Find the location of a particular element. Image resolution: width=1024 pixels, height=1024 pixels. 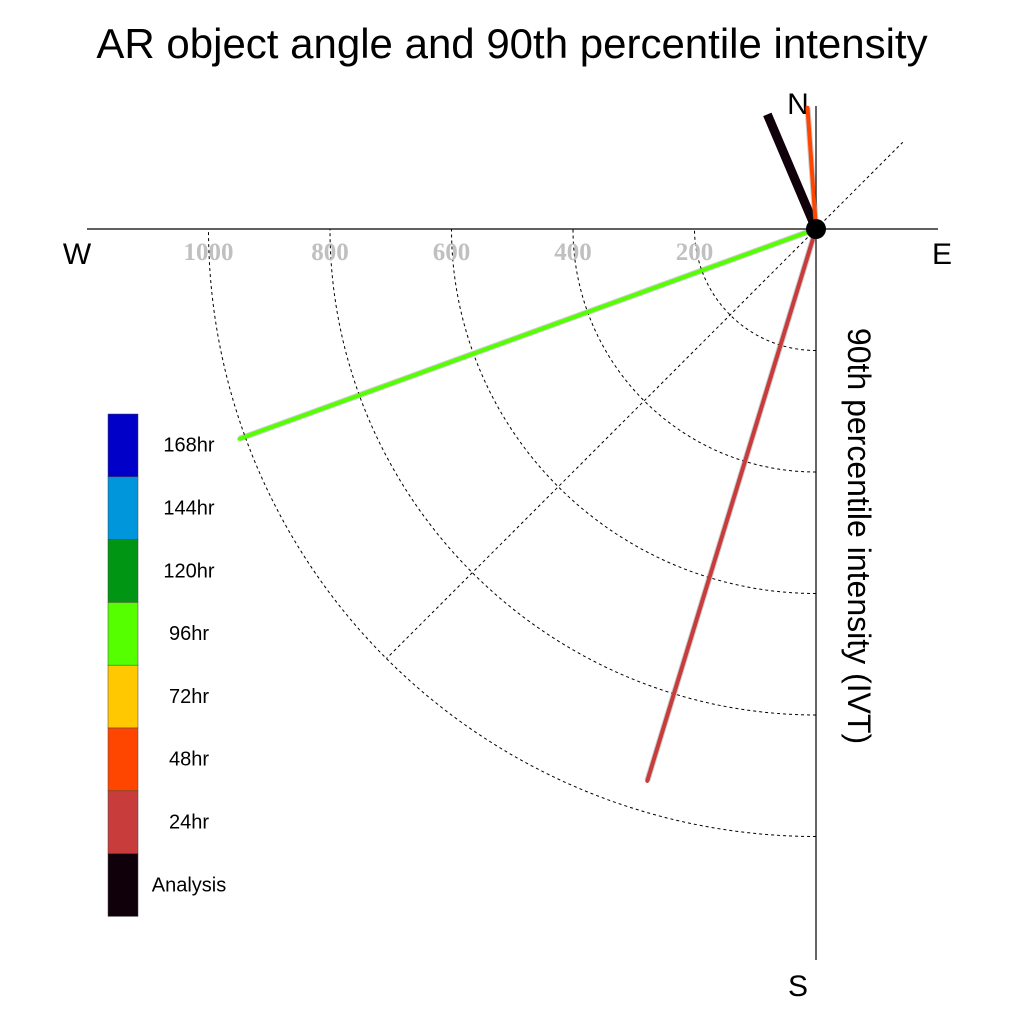

series-line-24hr is located at coordinates (731, 505).